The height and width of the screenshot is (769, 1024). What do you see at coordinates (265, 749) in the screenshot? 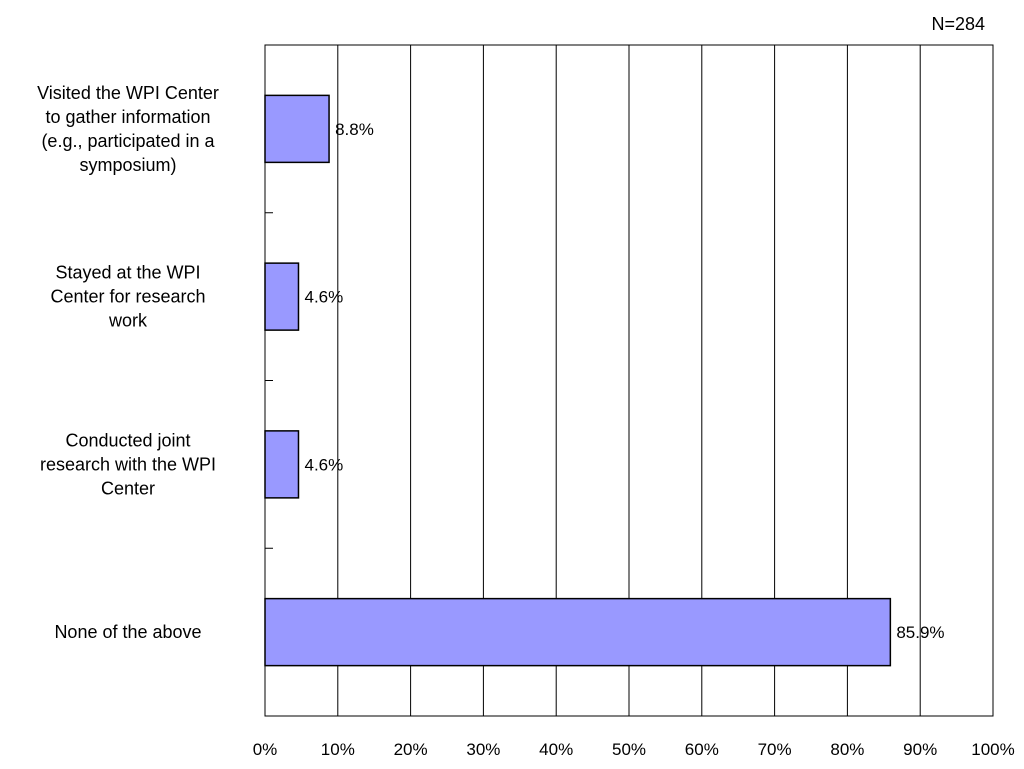
I see `x-tick-label: 0%` at bounding box center [265, 749].